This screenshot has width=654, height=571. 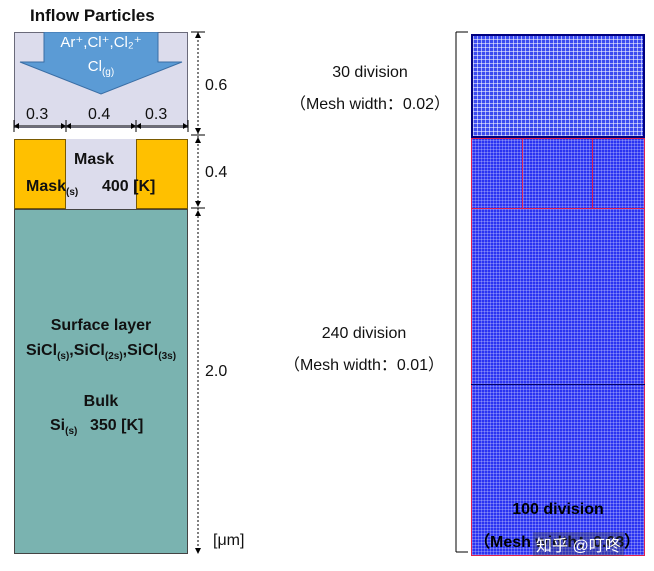 What do you see at coordinates (216, 172) in the screenshot?
I see `height-label-mask: 0.4` at bounding box center [216, 172].